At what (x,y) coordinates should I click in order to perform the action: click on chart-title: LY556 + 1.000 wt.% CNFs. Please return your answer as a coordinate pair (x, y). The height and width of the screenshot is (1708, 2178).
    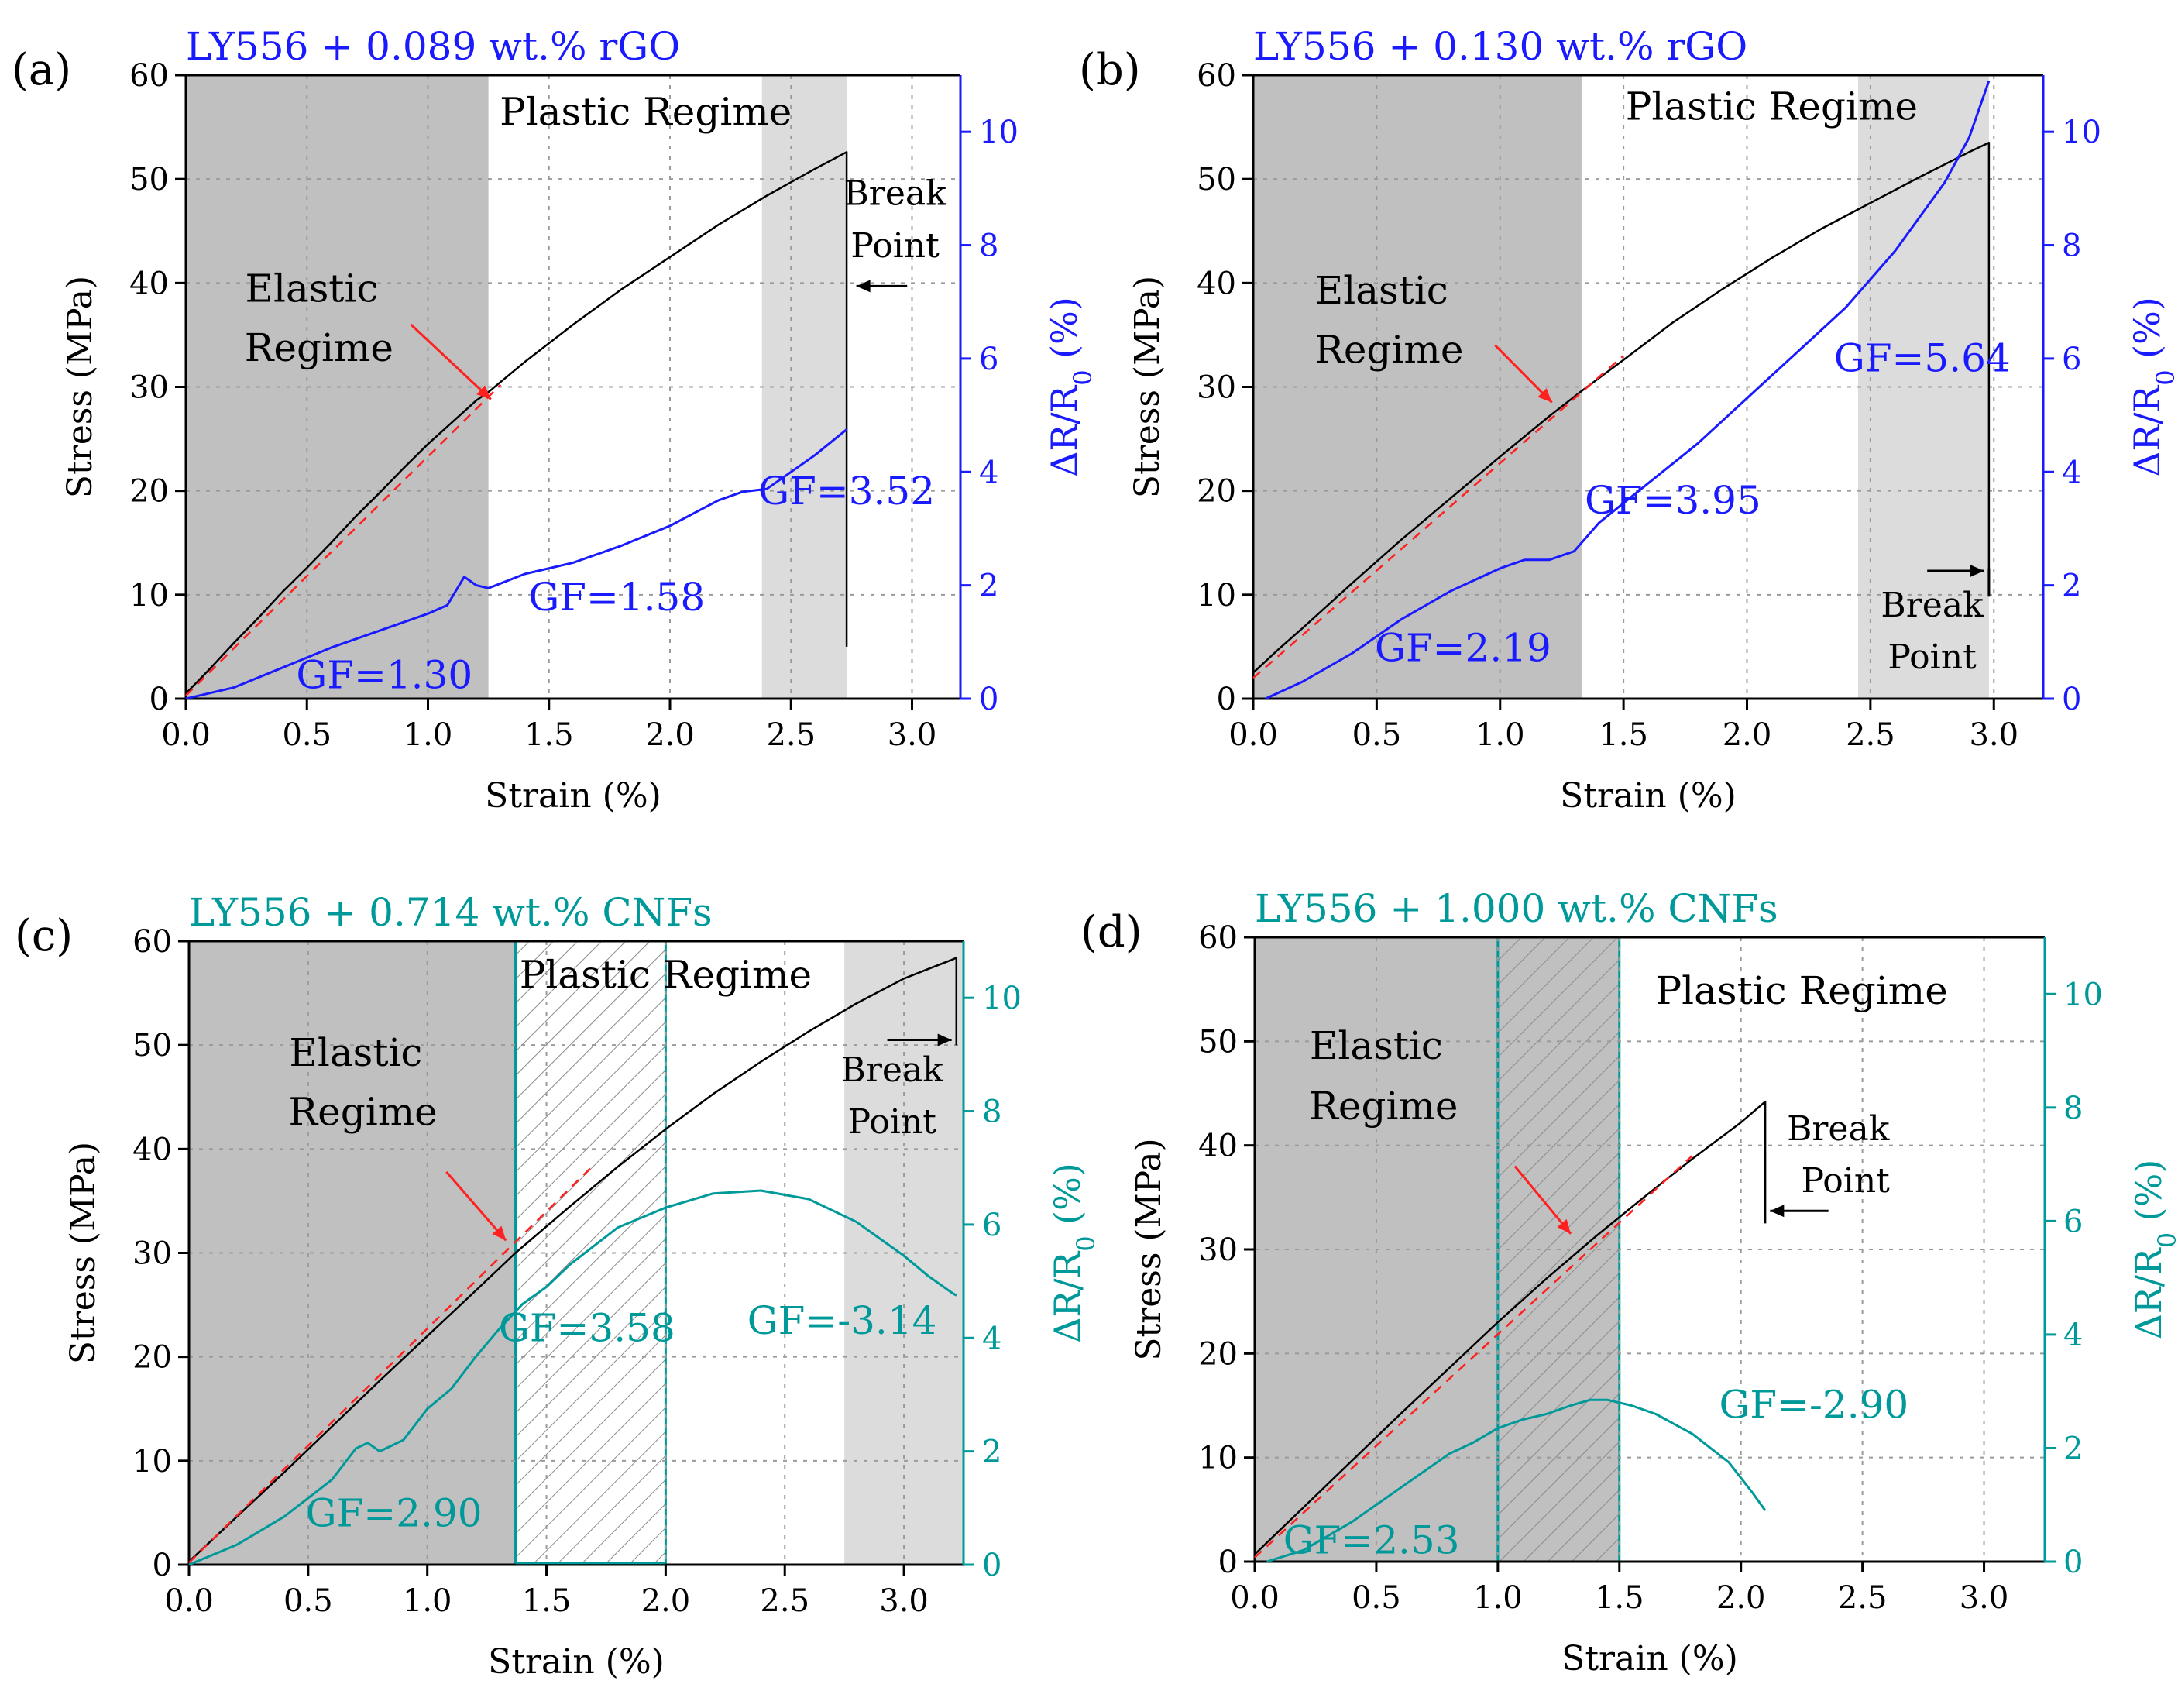
    Looking at the image, I should click on (1516, 908).